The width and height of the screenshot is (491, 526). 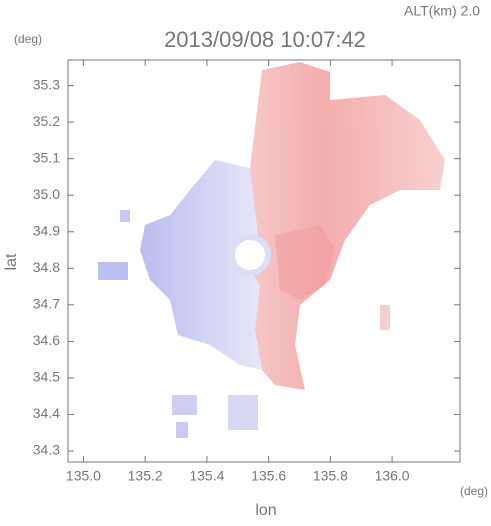 What do you see at coordinates (265, 39) in the screenshot?
I see `chart-title: 2013/09/08 10:07:42` at bounding box center [265, 39].